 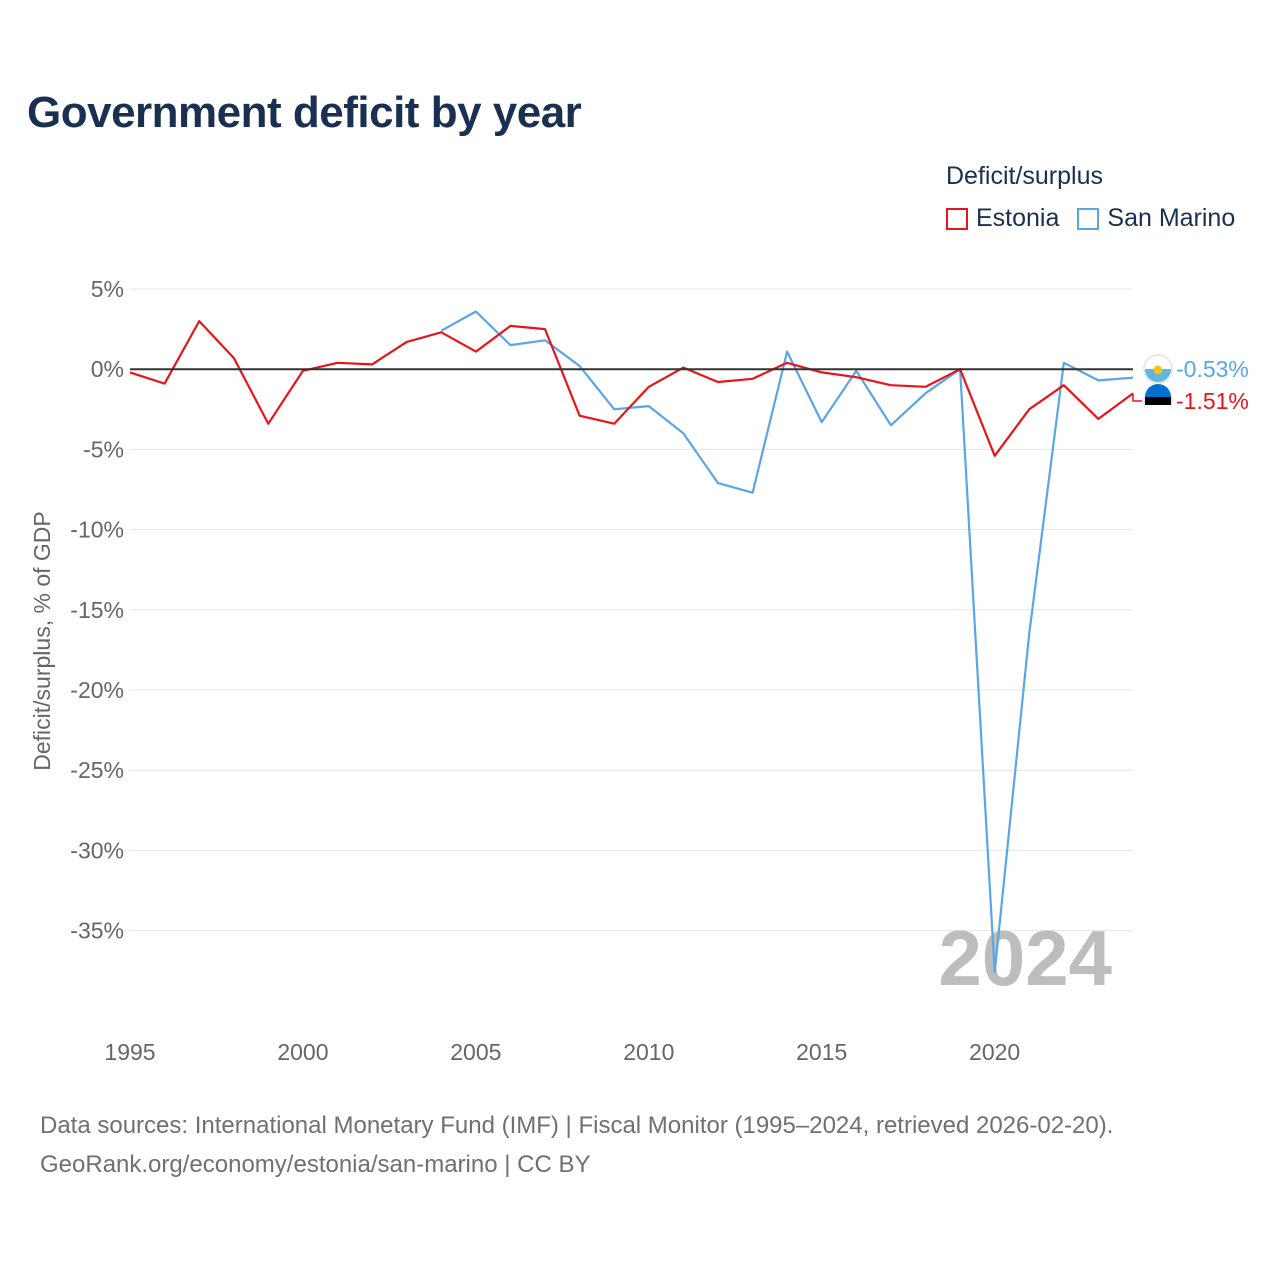 I want to click on y-tick-label: -25%, so click(x=97, y=770).